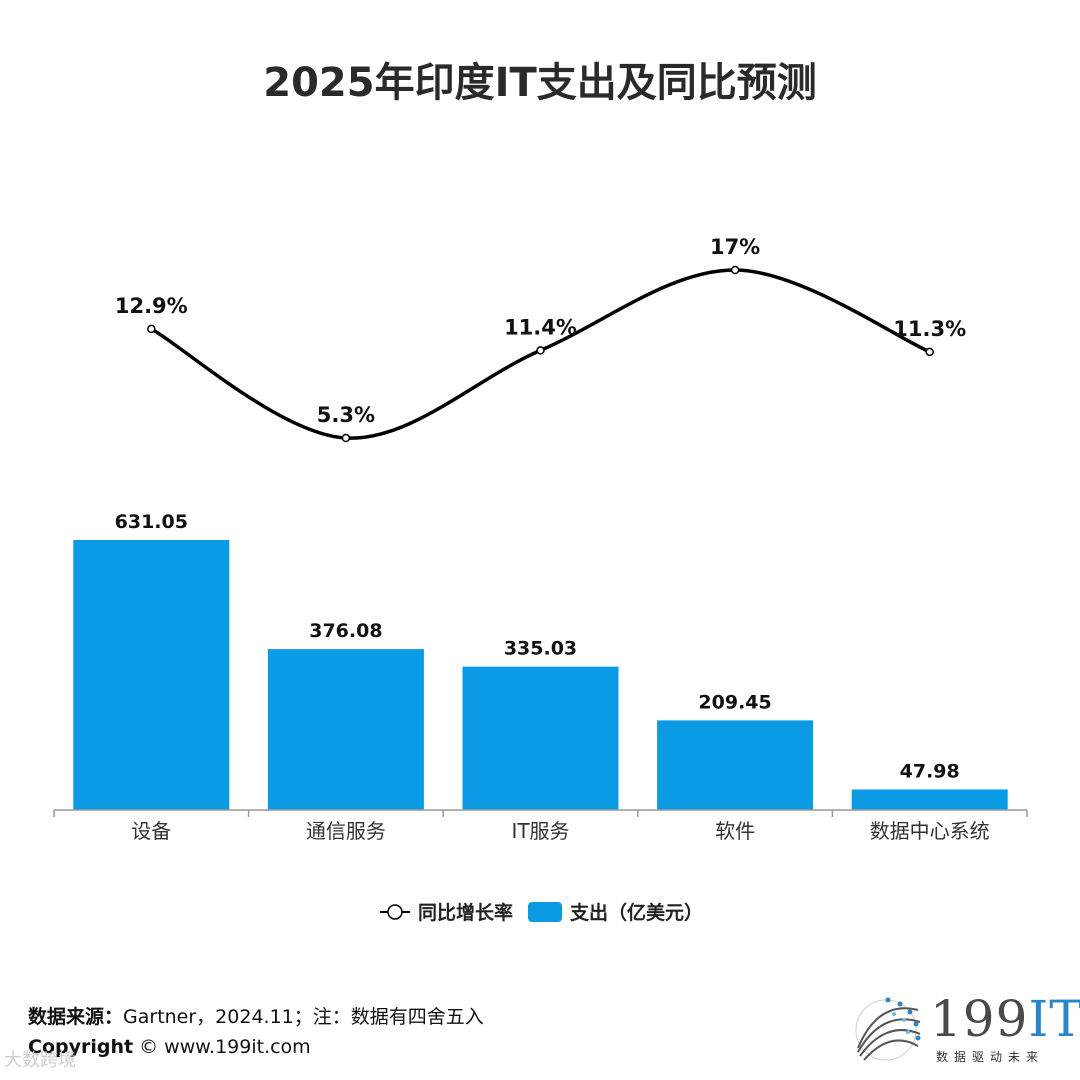  What do you see at coordinates (540, 83) in the screenshot?
I see `chart-title: 2025年印度IT支出及同比预测` at bounding box center [540, 83].